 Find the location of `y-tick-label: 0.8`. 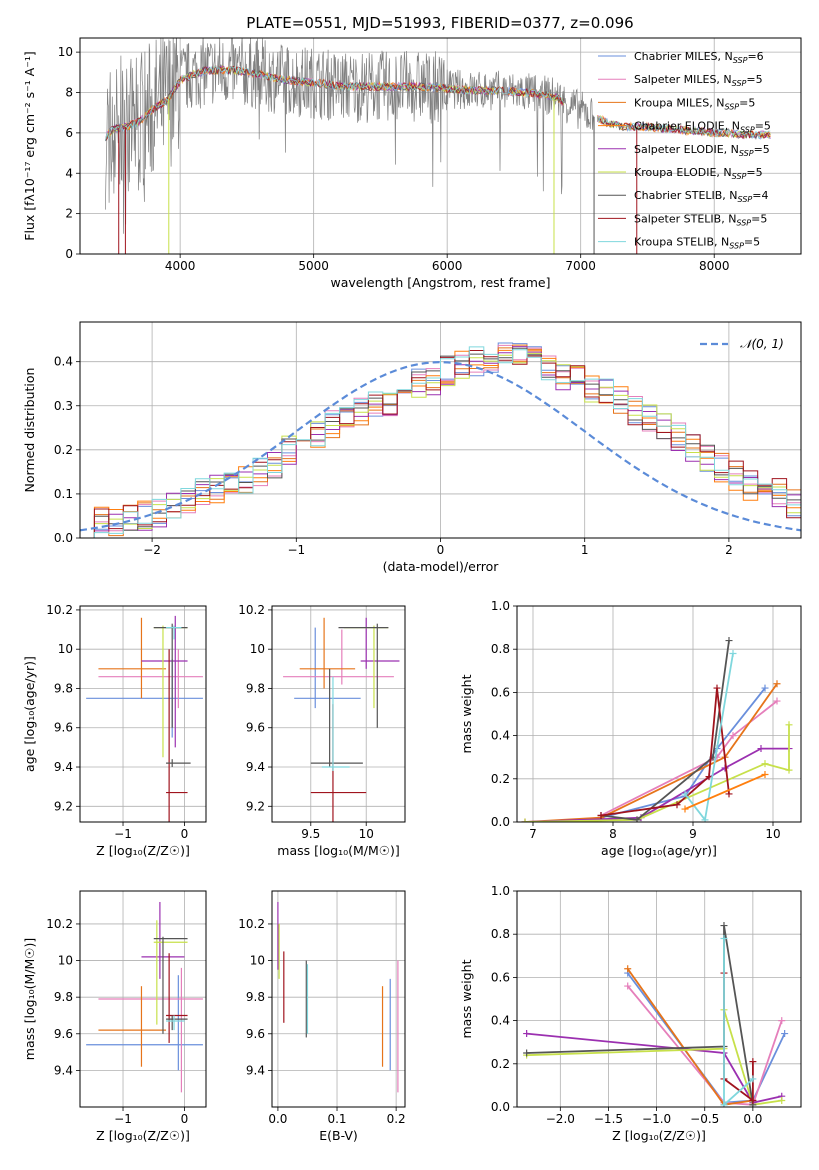

y-tick-label: 0.8 is located at coordinates (500, 934).